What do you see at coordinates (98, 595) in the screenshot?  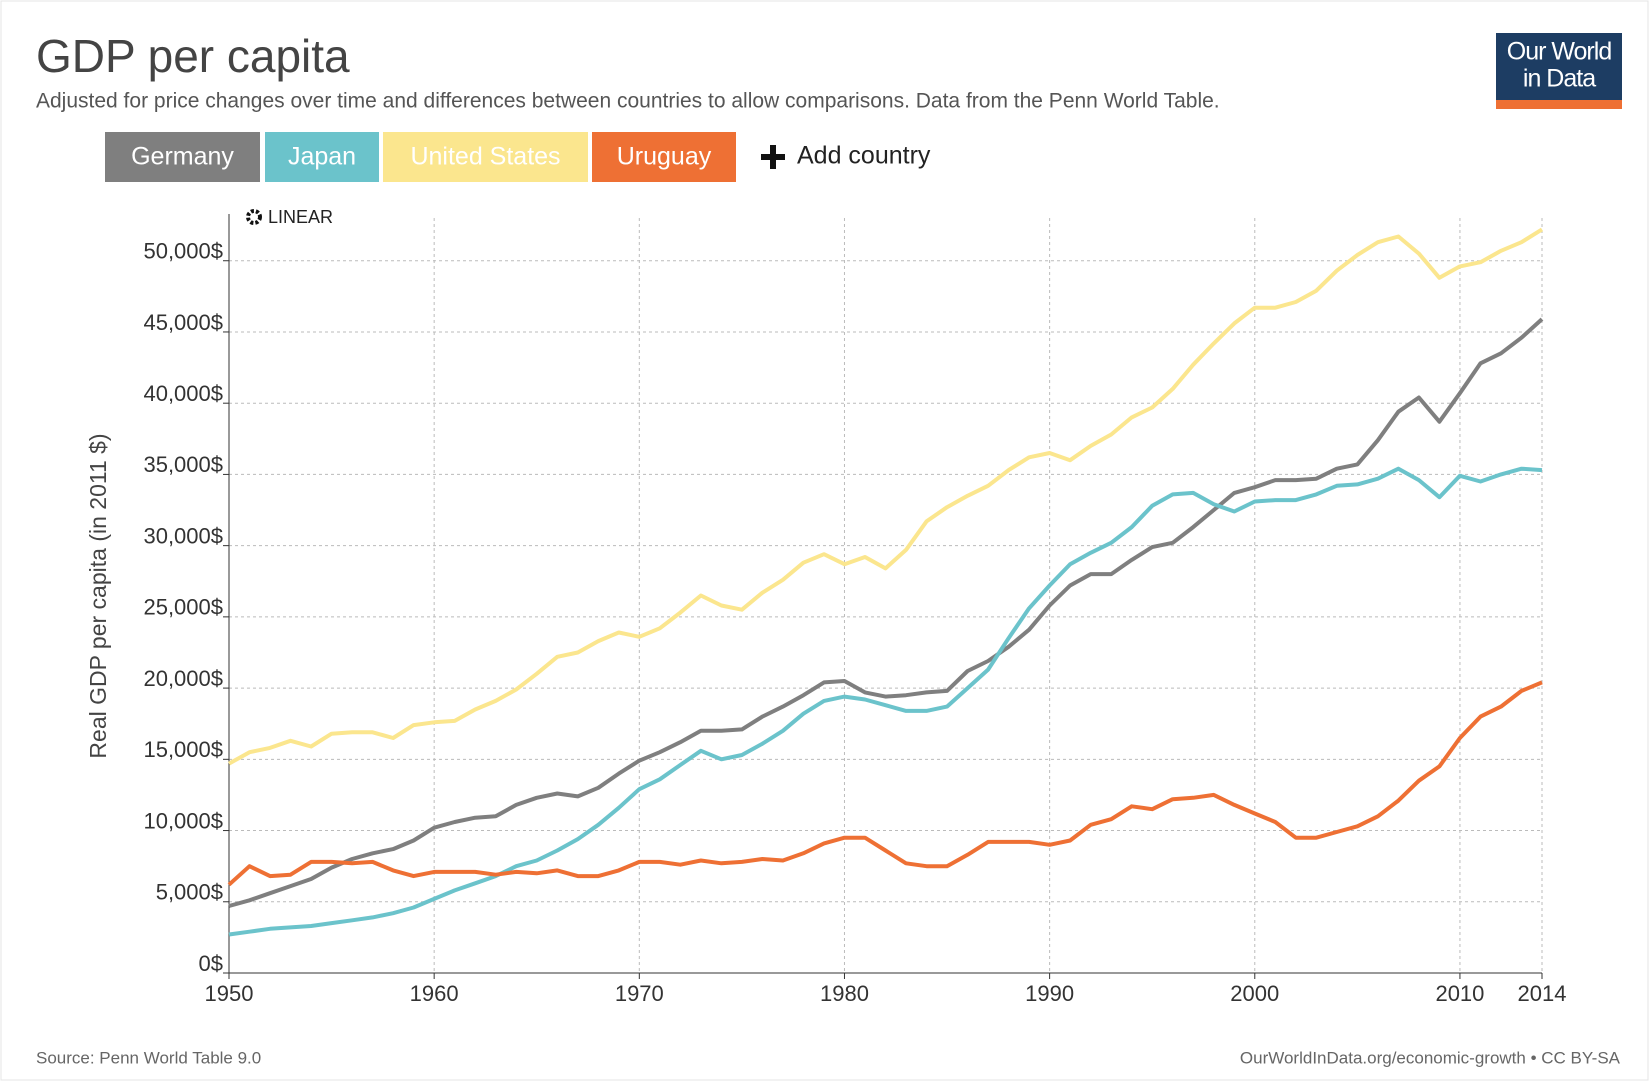 I see `y-axis-label: Real GDP per capita (in 2011 $)` at bounding box center [98, 595].